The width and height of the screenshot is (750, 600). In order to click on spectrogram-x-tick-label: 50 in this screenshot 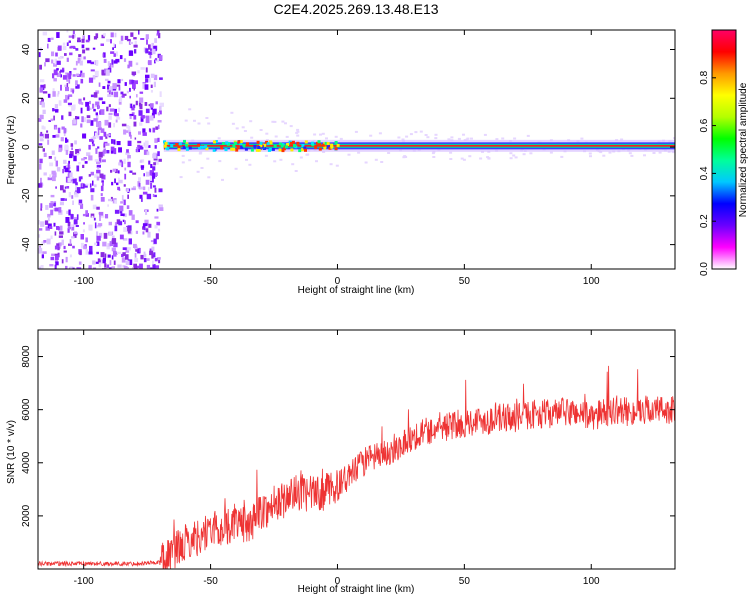, I will do `click(465, 281)`.